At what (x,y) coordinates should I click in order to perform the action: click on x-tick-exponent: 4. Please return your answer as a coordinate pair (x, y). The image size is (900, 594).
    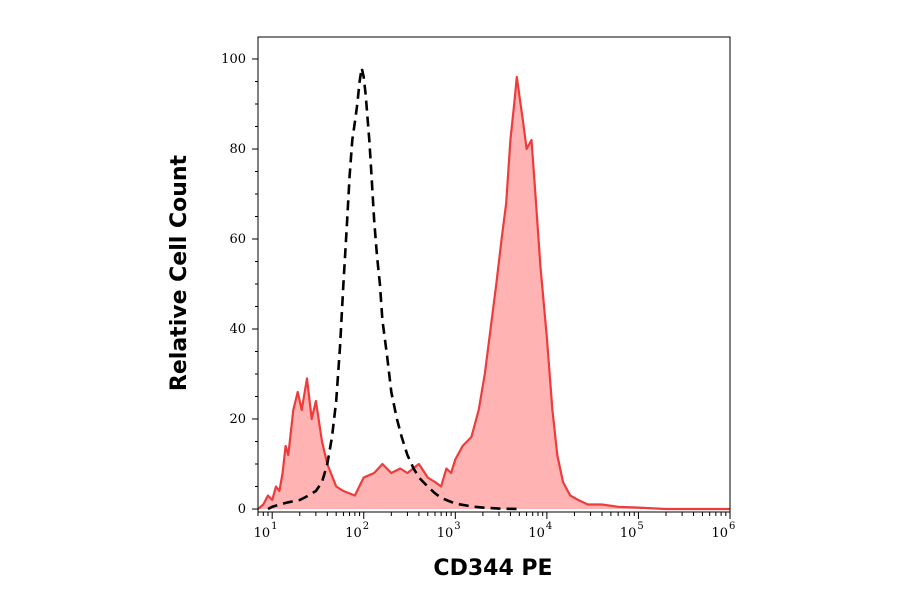
    Looking at the image, I should click on (549, 526).